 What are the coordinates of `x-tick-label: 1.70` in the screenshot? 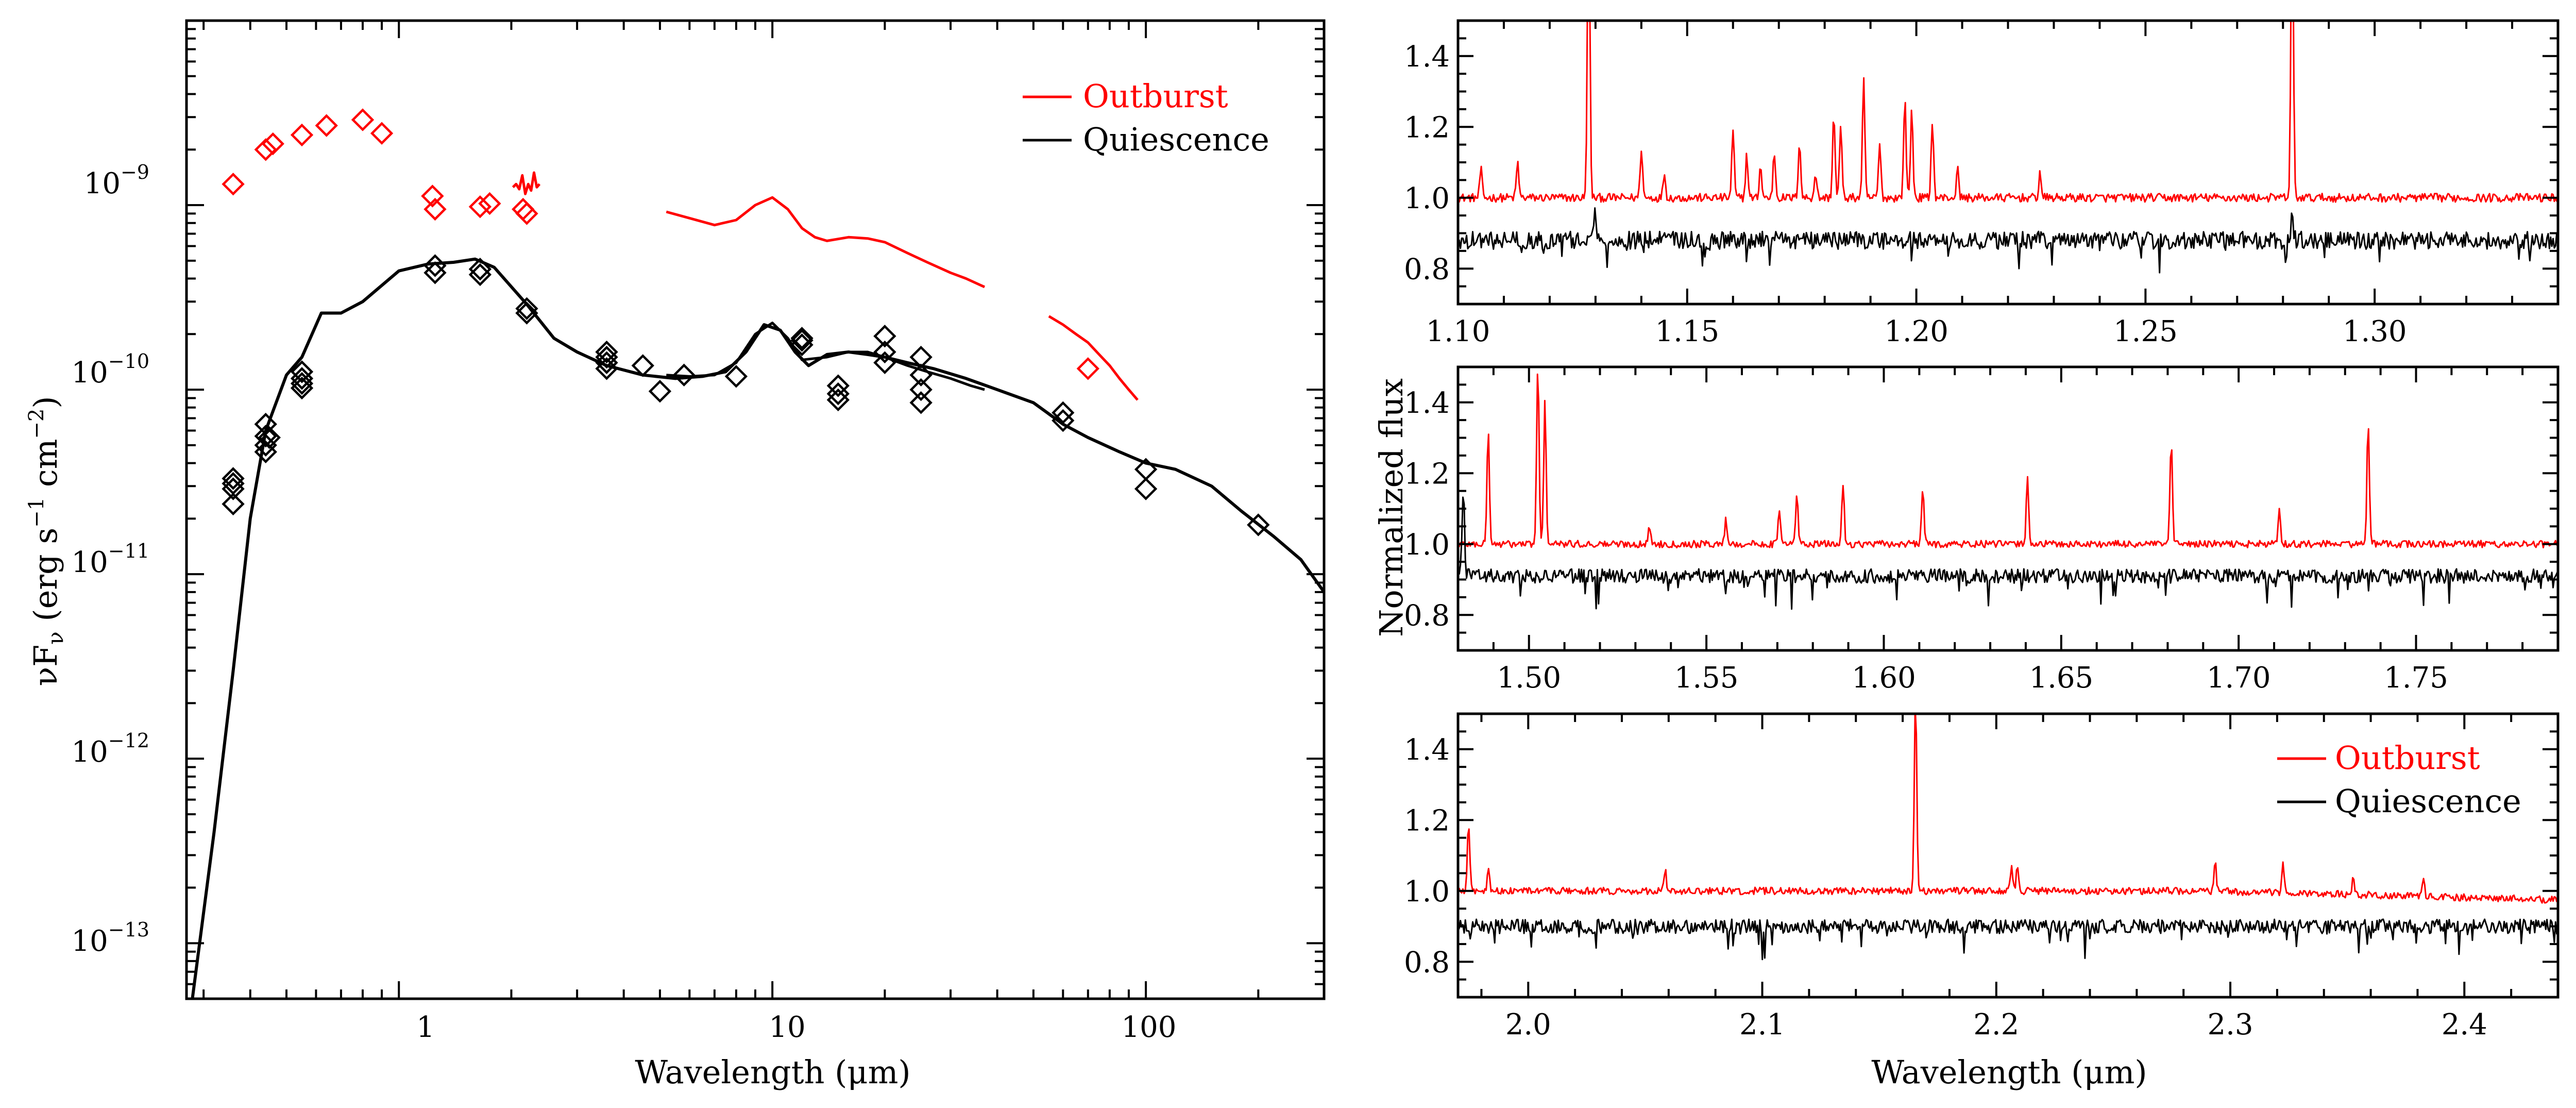 It's located at (2239, 678).